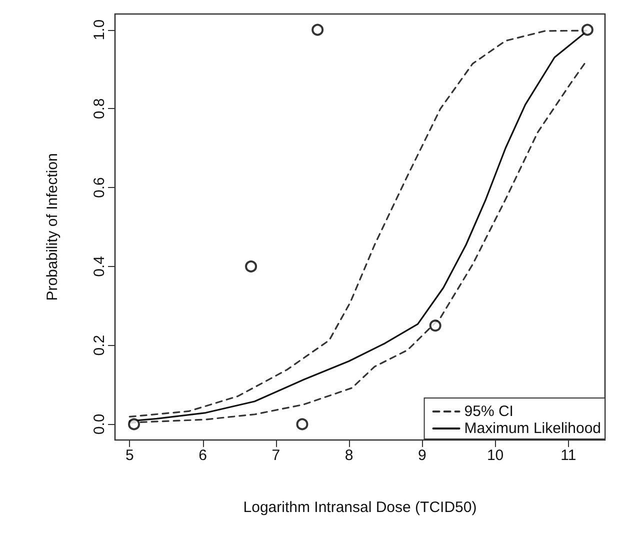  What do you see at coordinates (99, 187) in the screenshot?
I see `y-tick-label: 0.6` at bounding box center [99, 187].